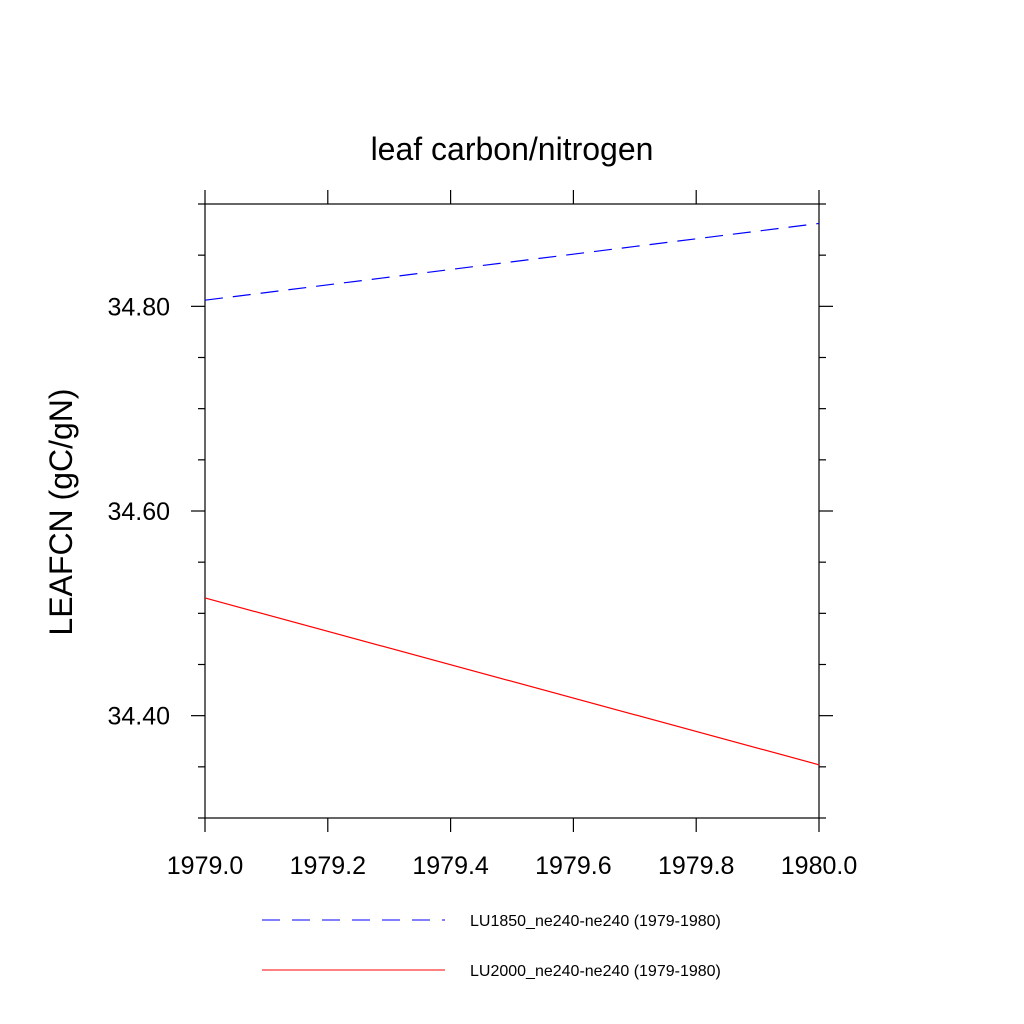 This screenshot has height=1024, width=1024. I want to click on x-tick-label: 1979.0, so click(205, 866).